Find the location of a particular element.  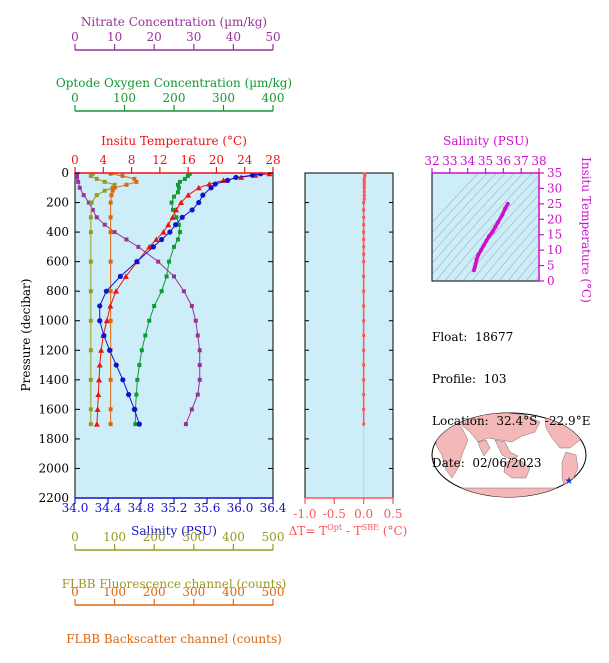

pressure-tick-label: 0 is located at coordinates (65, 173).